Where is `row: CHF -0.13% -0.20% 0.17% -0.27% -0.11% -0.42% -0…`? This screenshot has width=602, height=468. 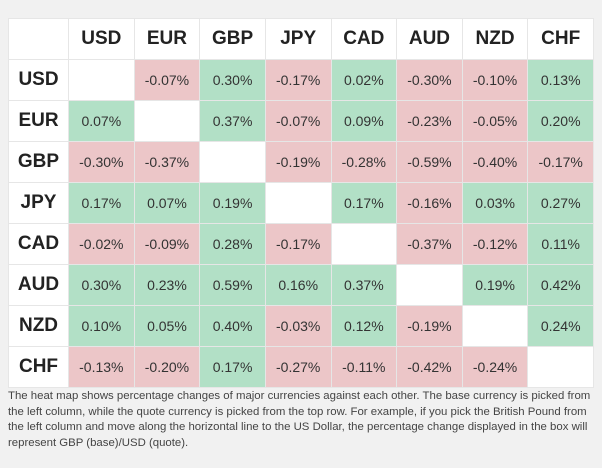 row: CHF -0.13% -0.20% 0.17% -0.27% -0.11% -0.42% -0… is located at coordinates (301, 367).